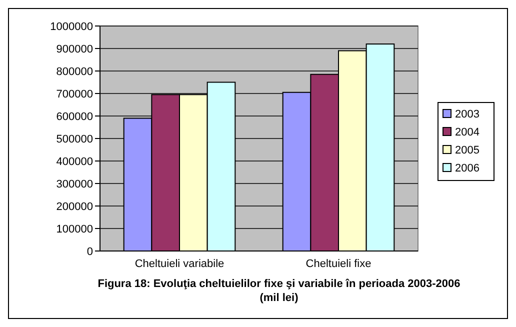  I want to click on y-tick-label: 100000, so click(74, 229).